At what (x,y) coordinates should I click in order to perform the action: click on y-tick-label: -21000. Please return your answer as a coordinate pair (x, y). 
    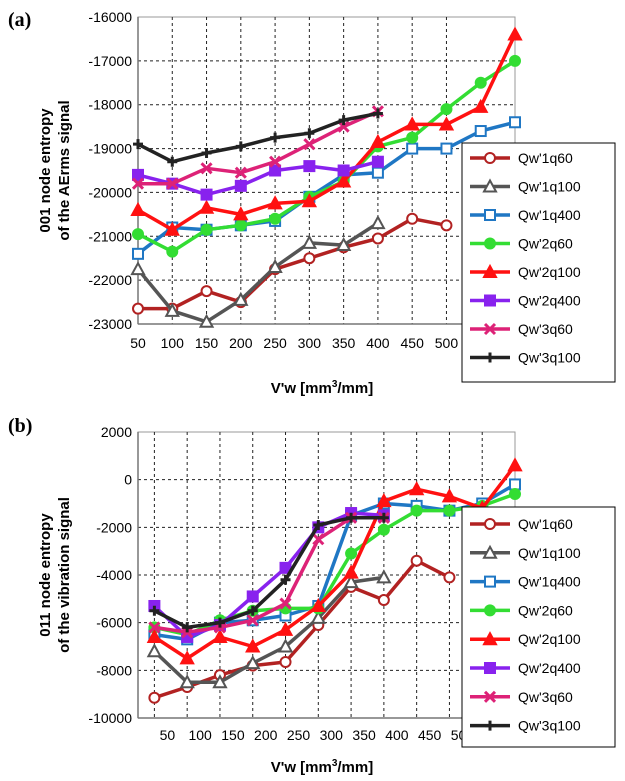
    Looking at the image, I should click on (110, 236).